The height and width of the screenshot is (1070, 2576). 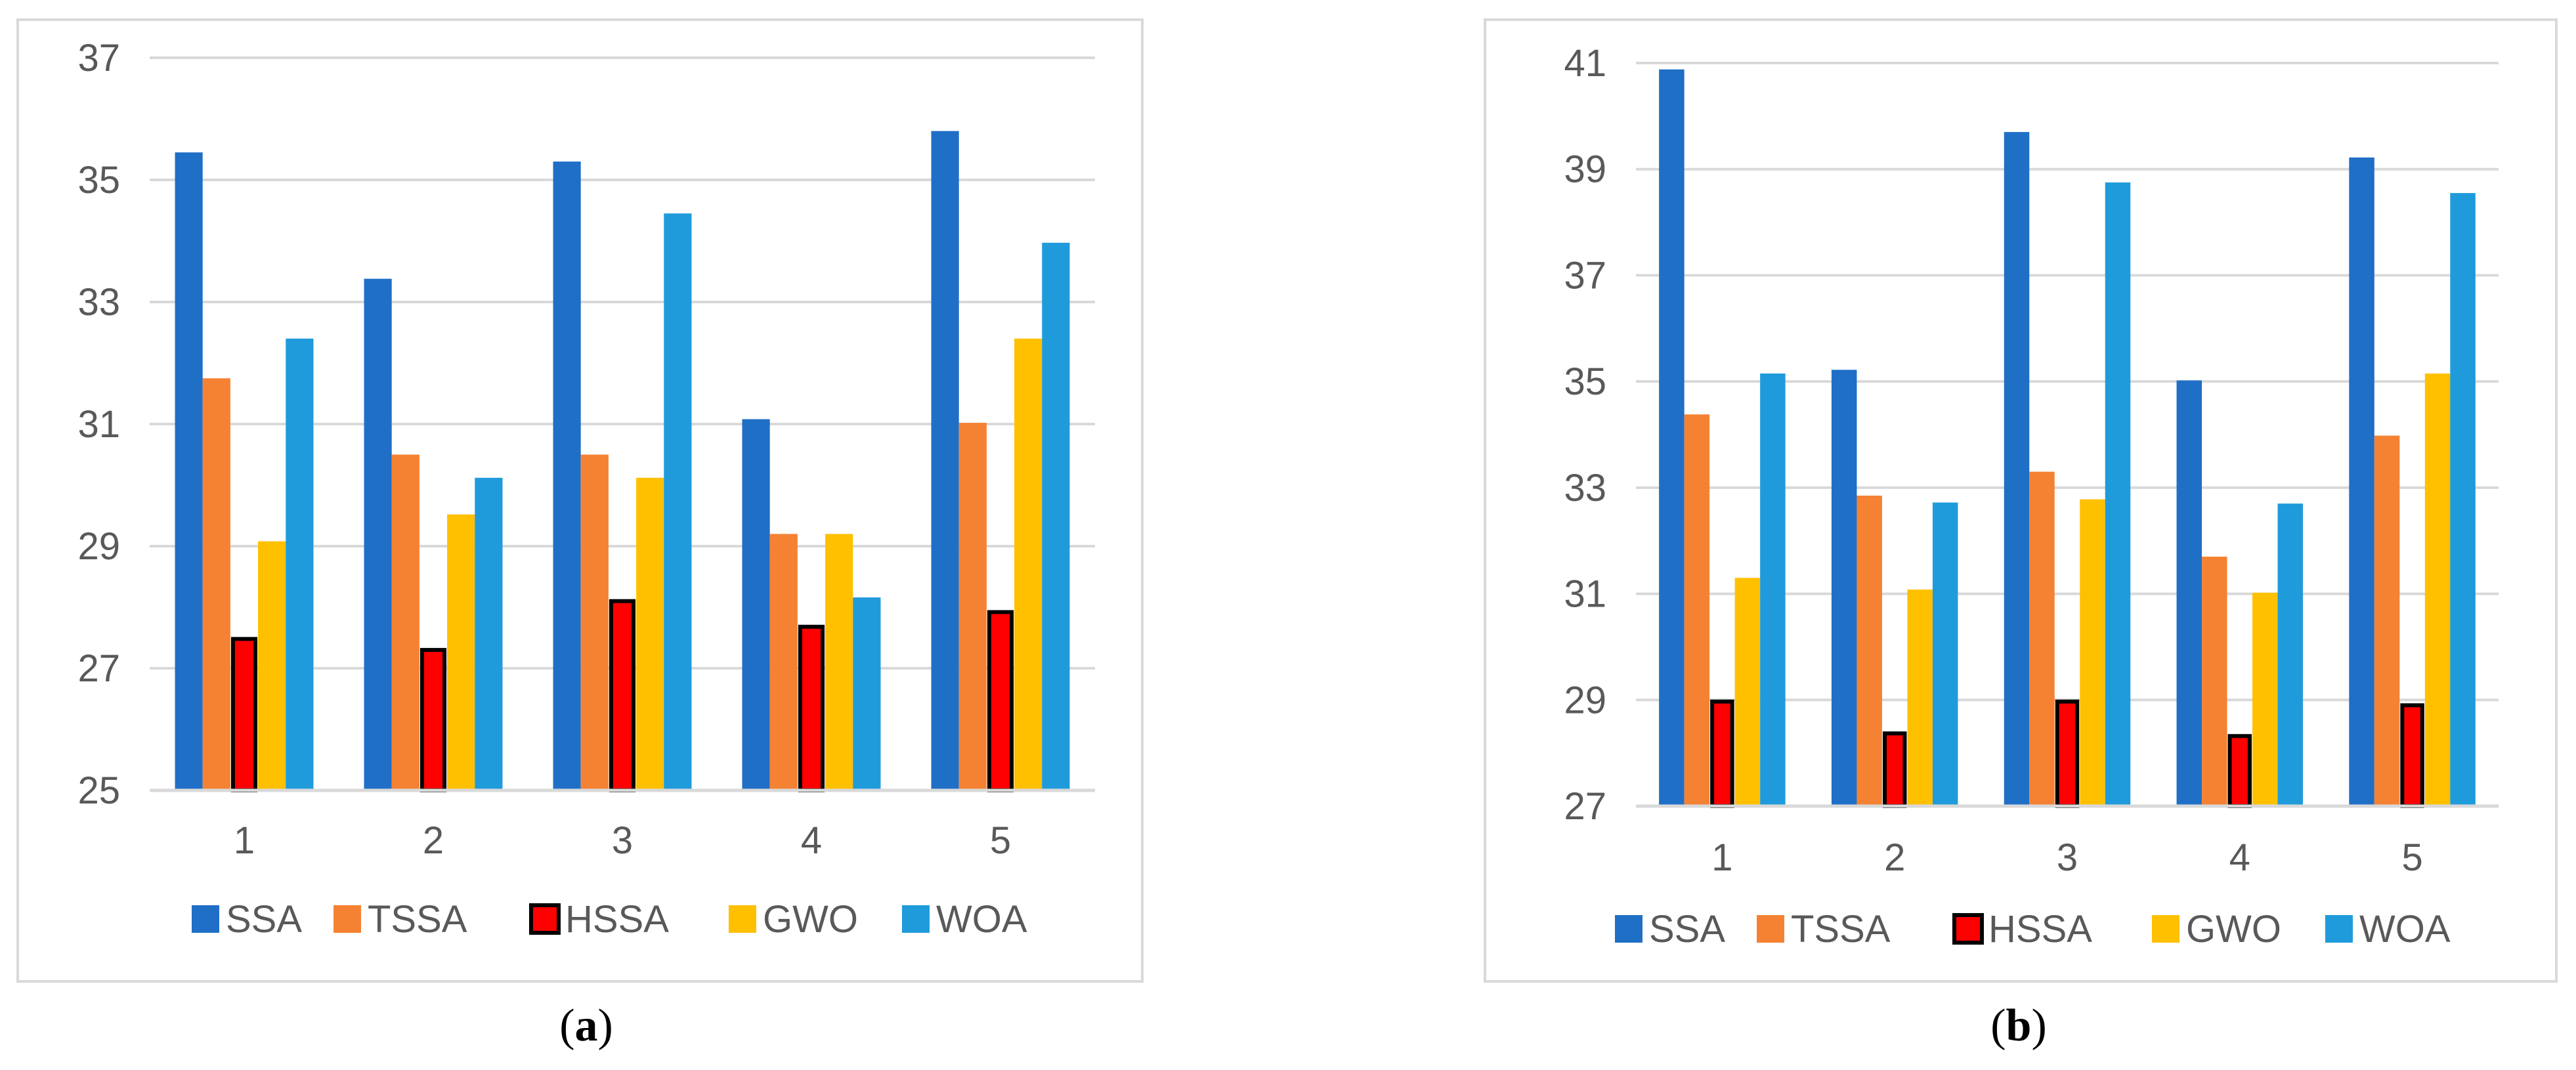 I want to click on chart-a-y-tick-25: 25, so click(x=99, y=790).